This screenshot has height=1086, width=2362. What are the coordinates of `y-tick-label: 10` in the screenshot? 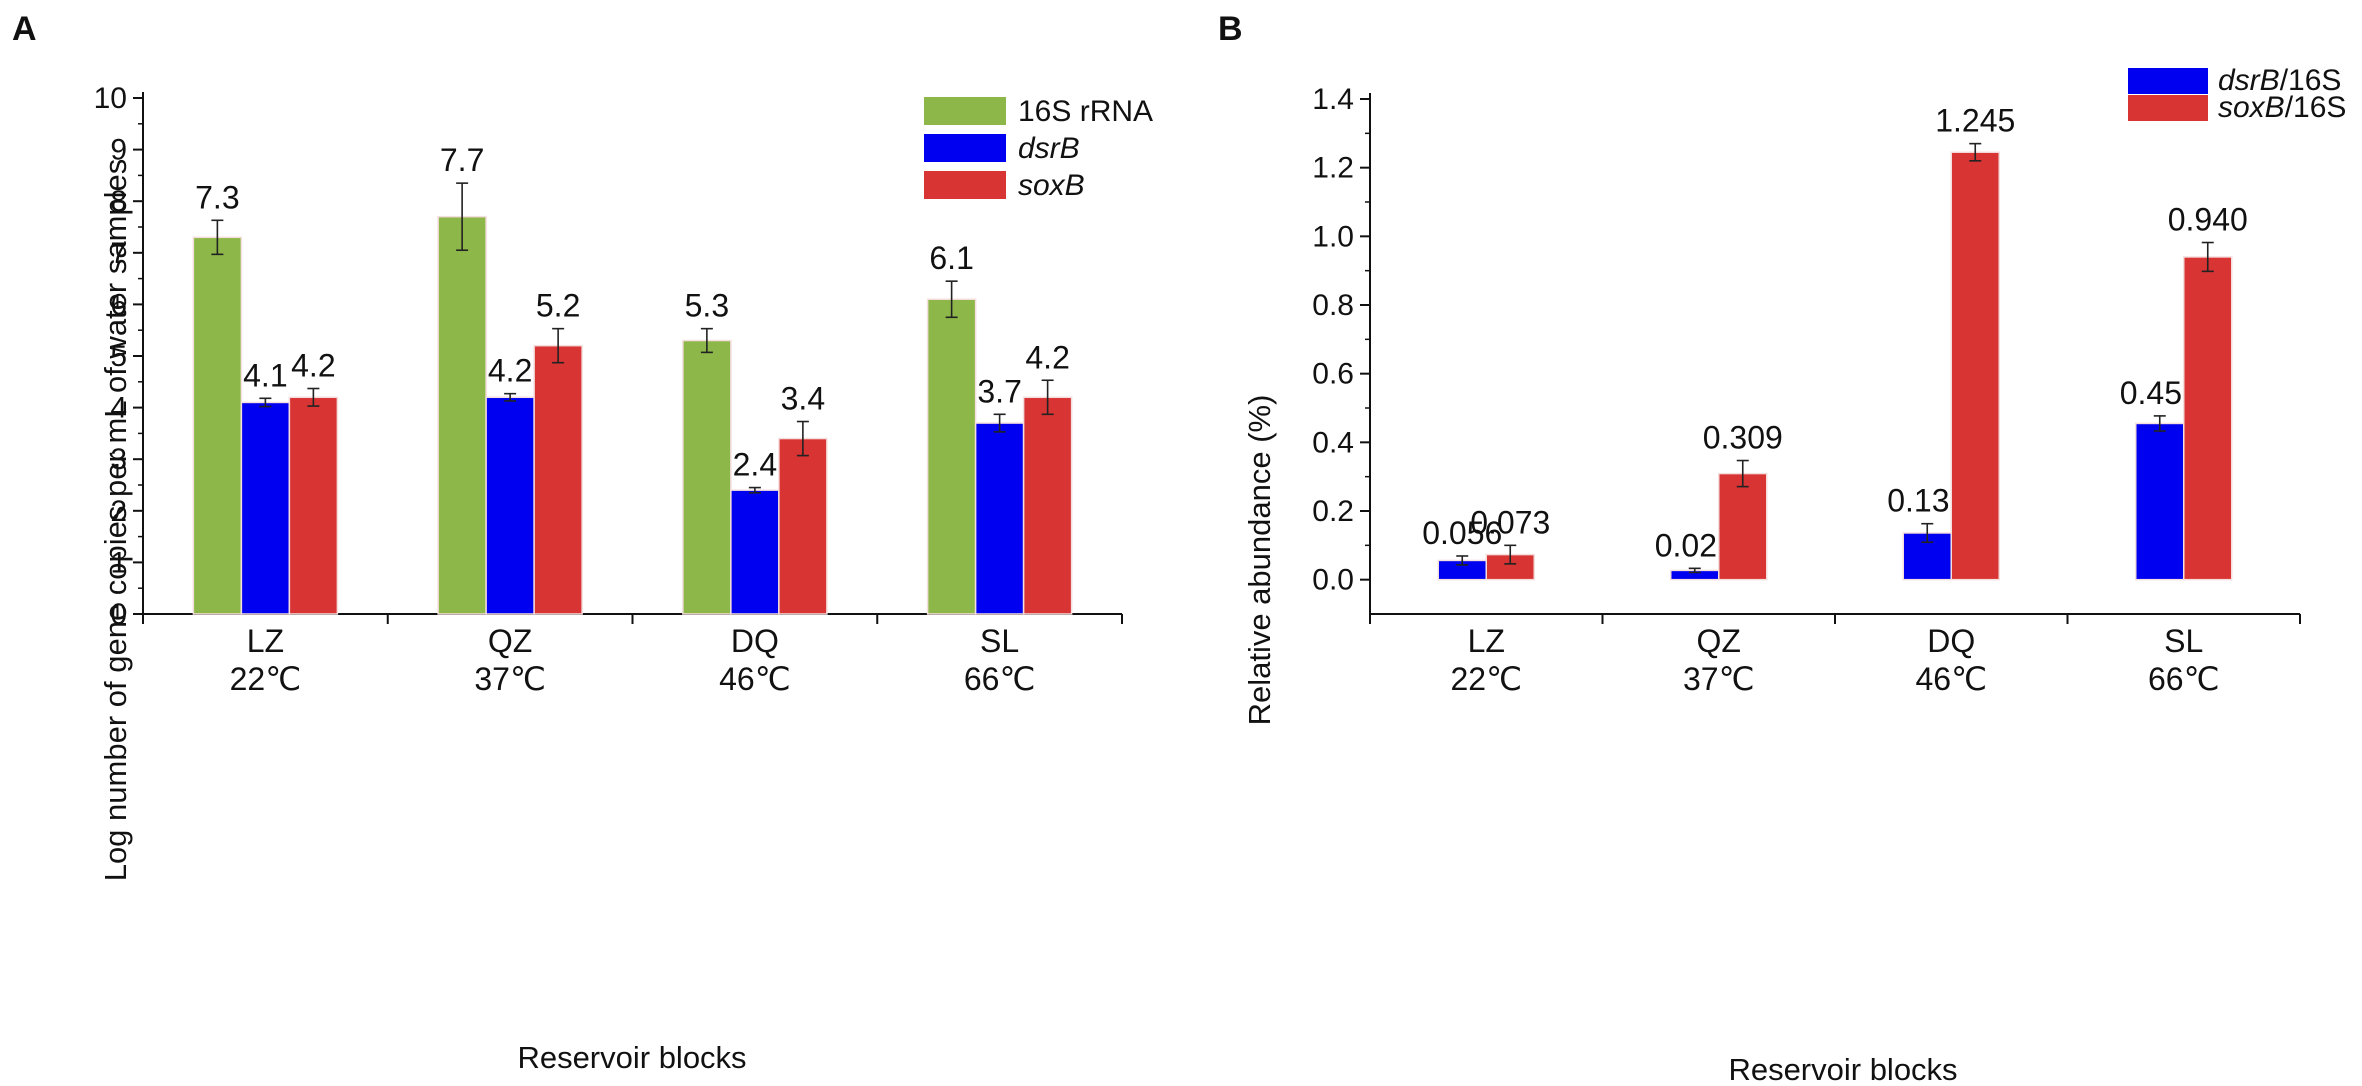 It's located at (110, 98).